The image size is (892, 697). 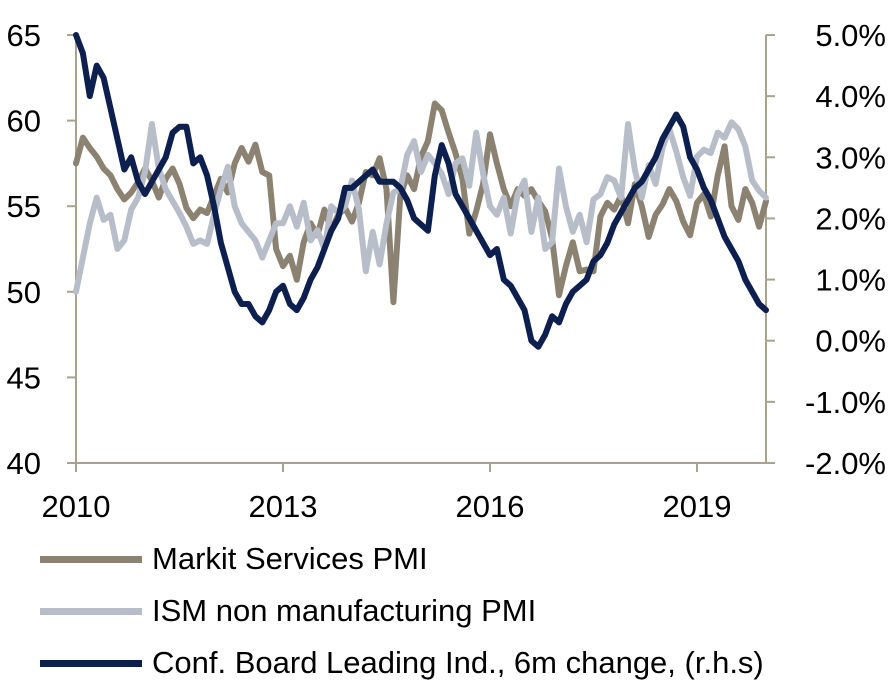 What do you see at coordinates (850, 341) in the screenshot?
I see `right-tick-label: 0.0%` at bounding box center [850, 341].